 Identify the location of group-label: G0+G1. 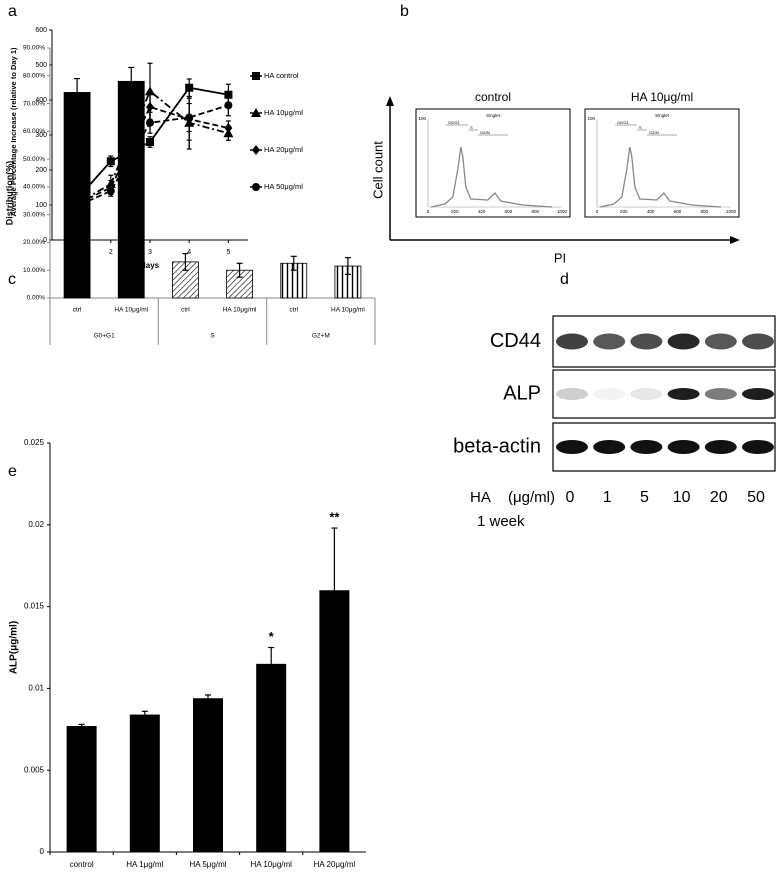
(105, 336).